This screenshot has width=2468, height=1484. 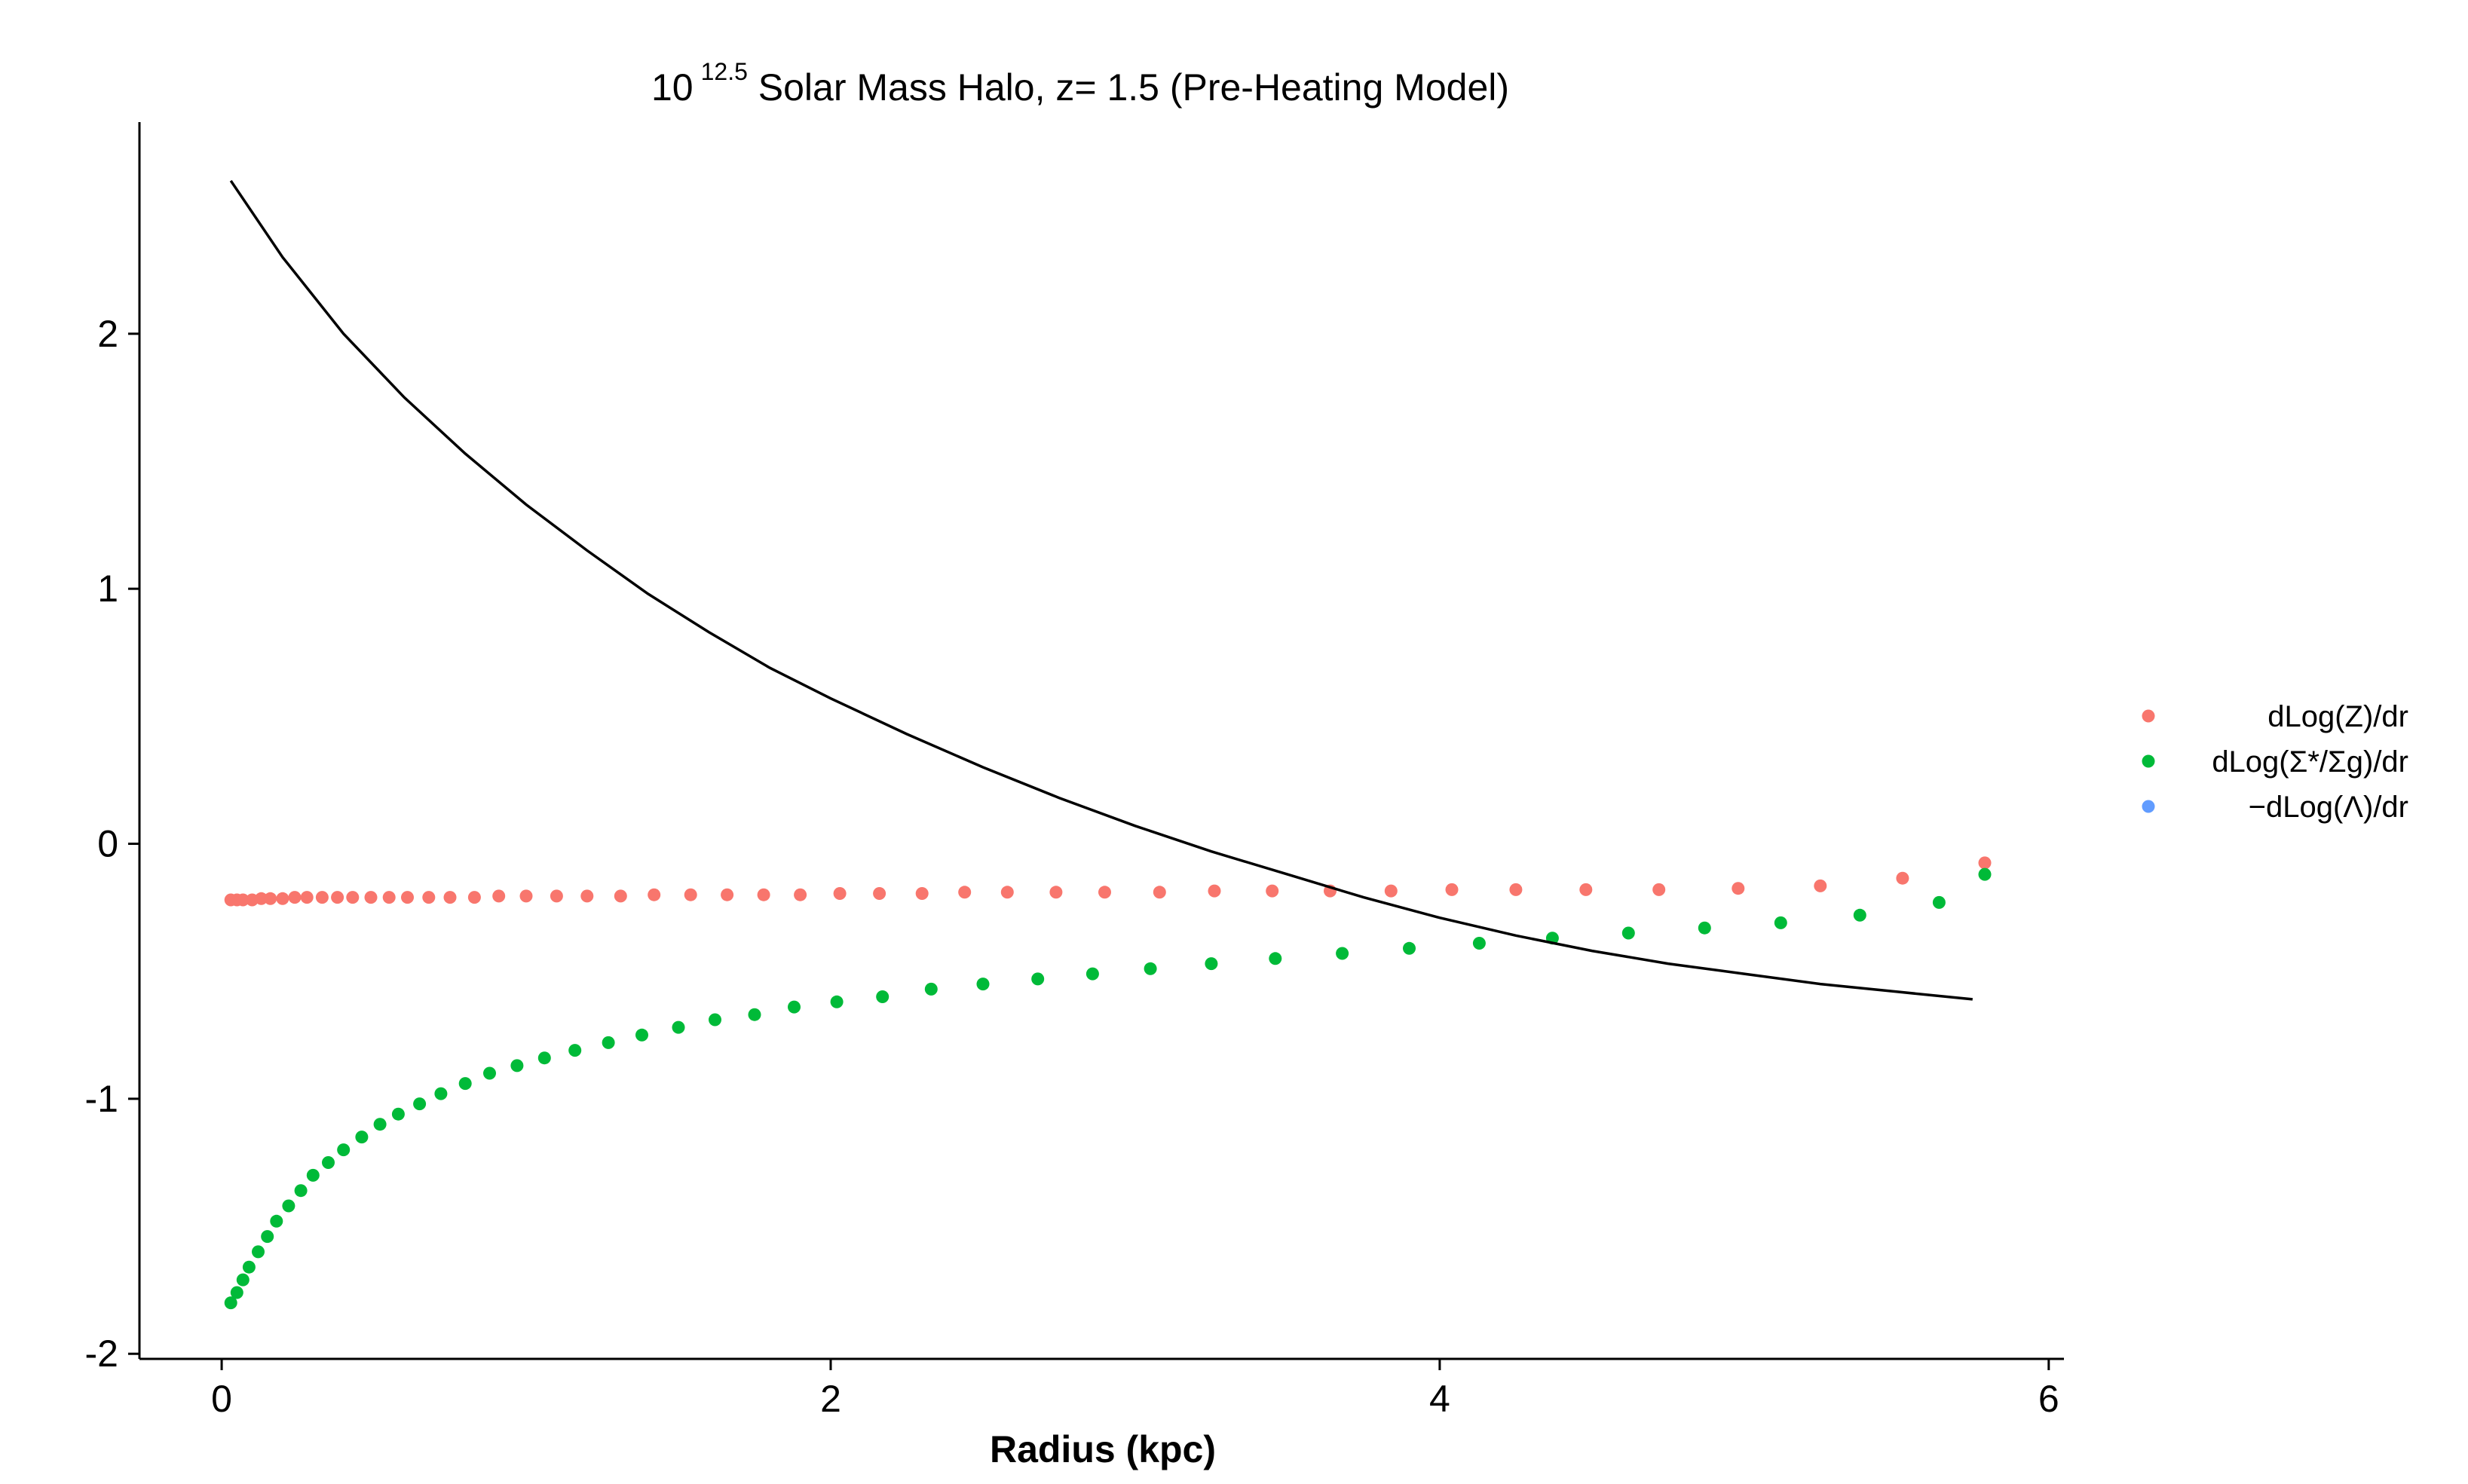 I want to click on legend-label: dLog(Σ*/Σg)/dr, so click(x=2310, y=762).